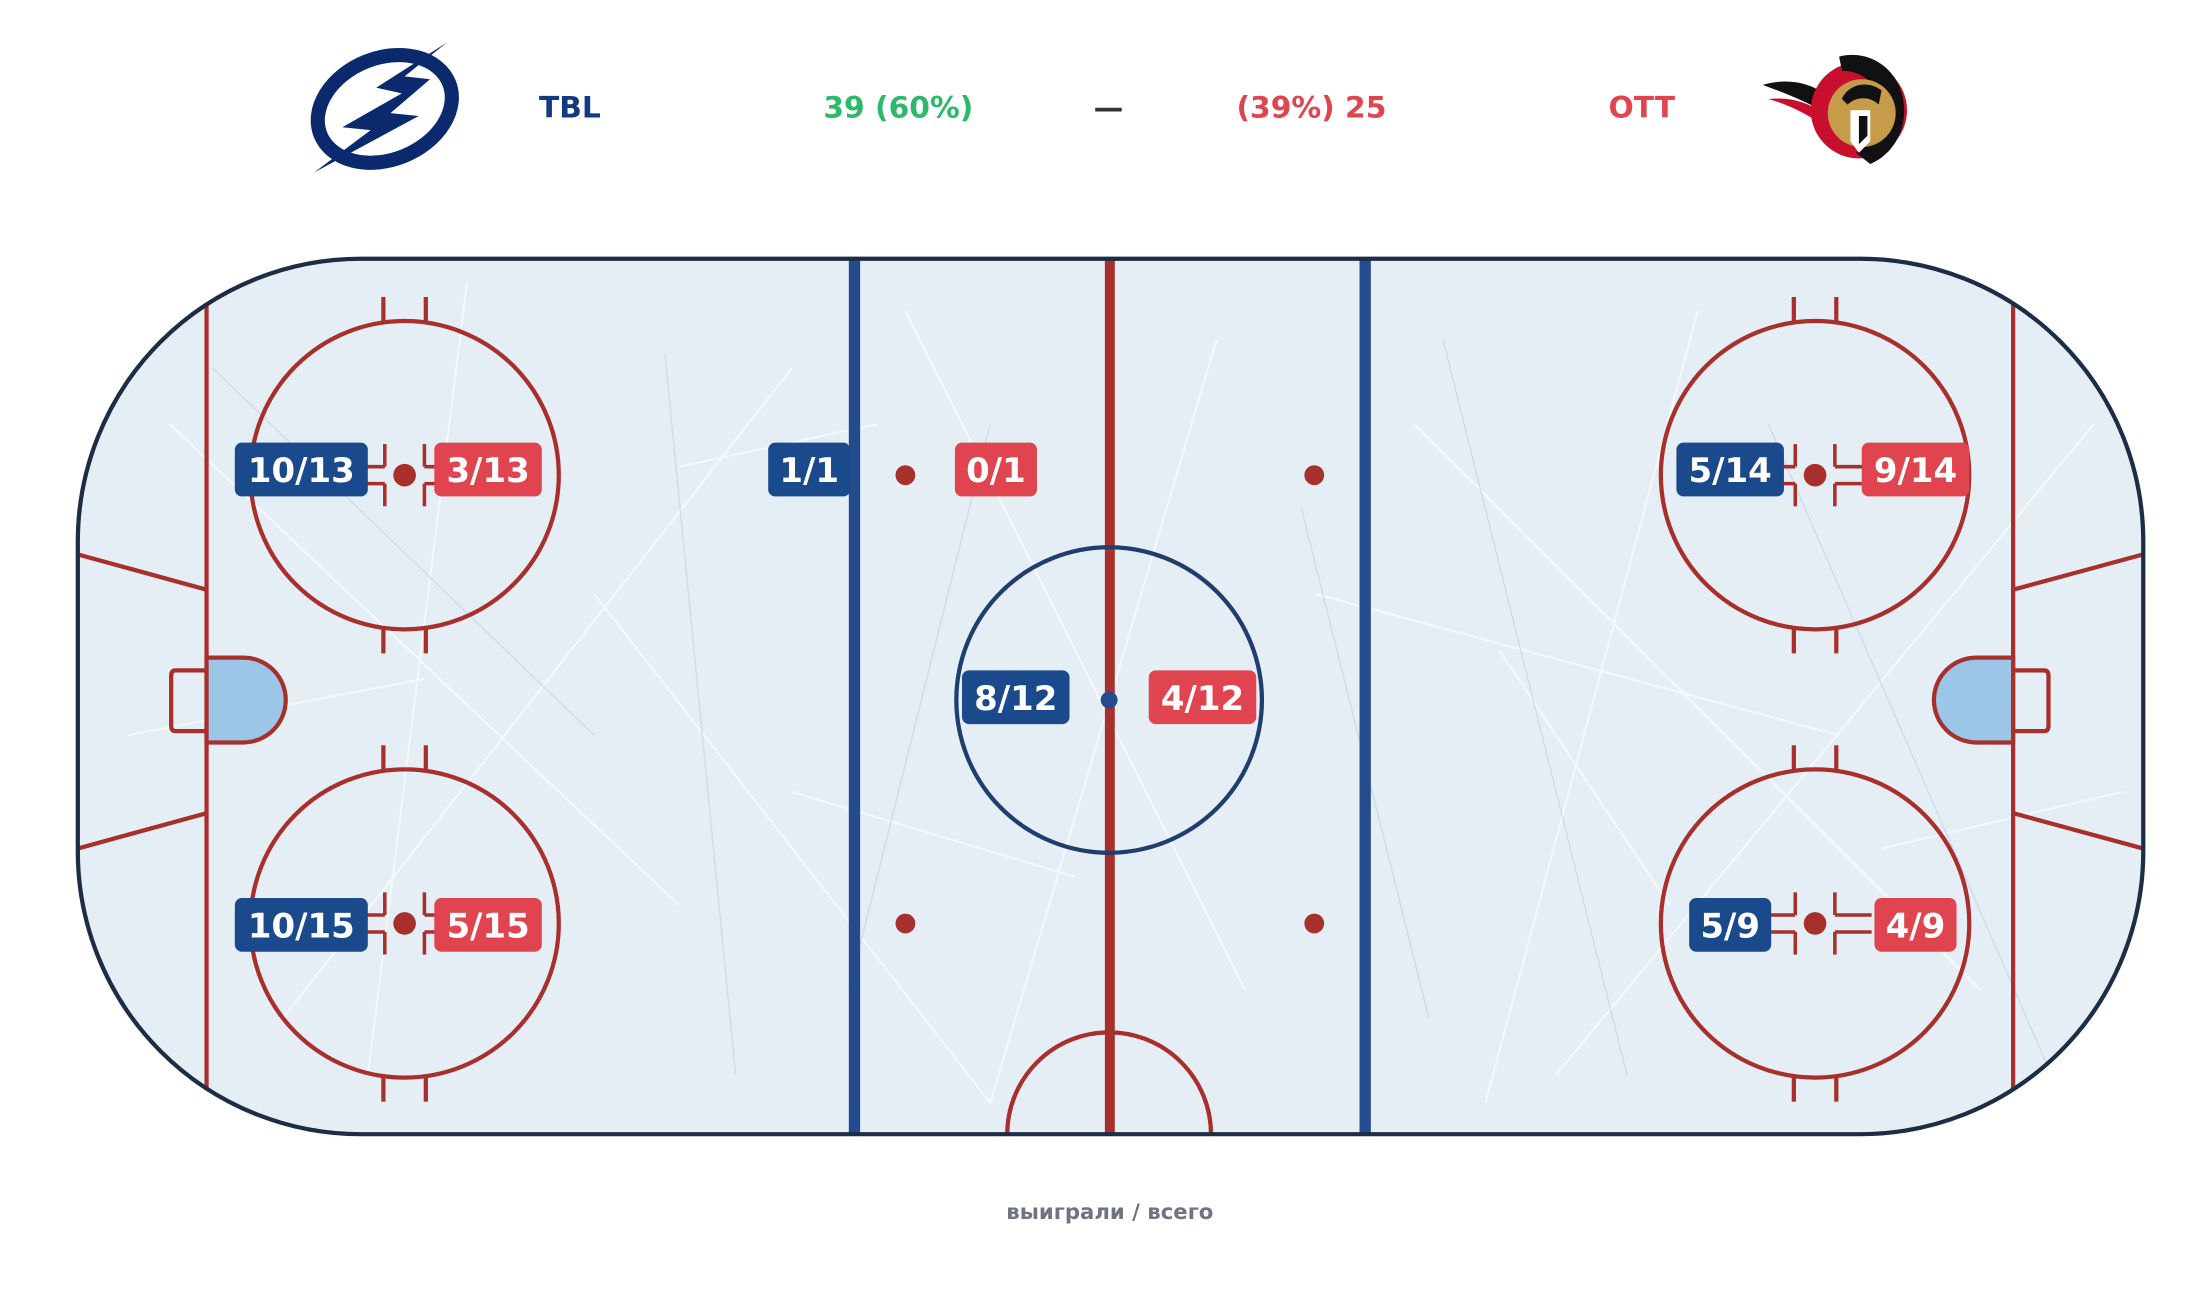 The height and width of the screenshot is (1294, 2207). What do you see at coordinates (1311, 107) in the screenshot?
I see `away-faceoff-total: (39%) 25` at bounding box center [1311, 107].